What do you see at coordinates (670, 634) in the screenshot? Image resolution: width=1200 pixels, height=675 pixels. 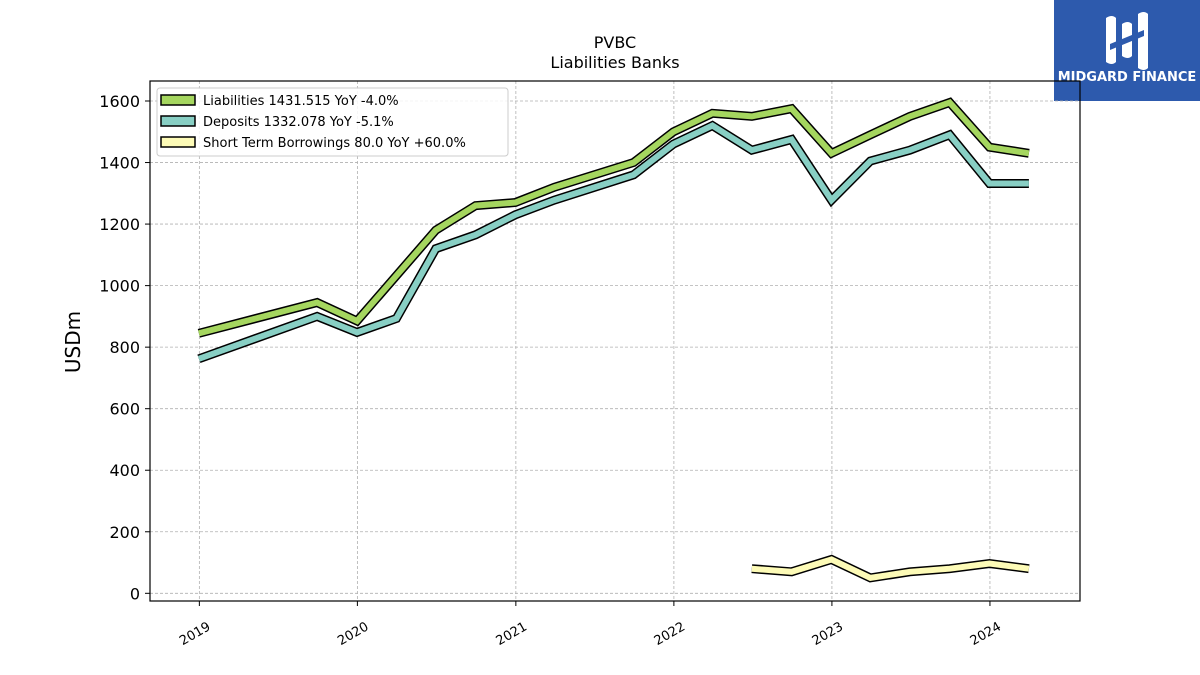 I see `x-tick-label: 2022` at bounding box center [670, 634].